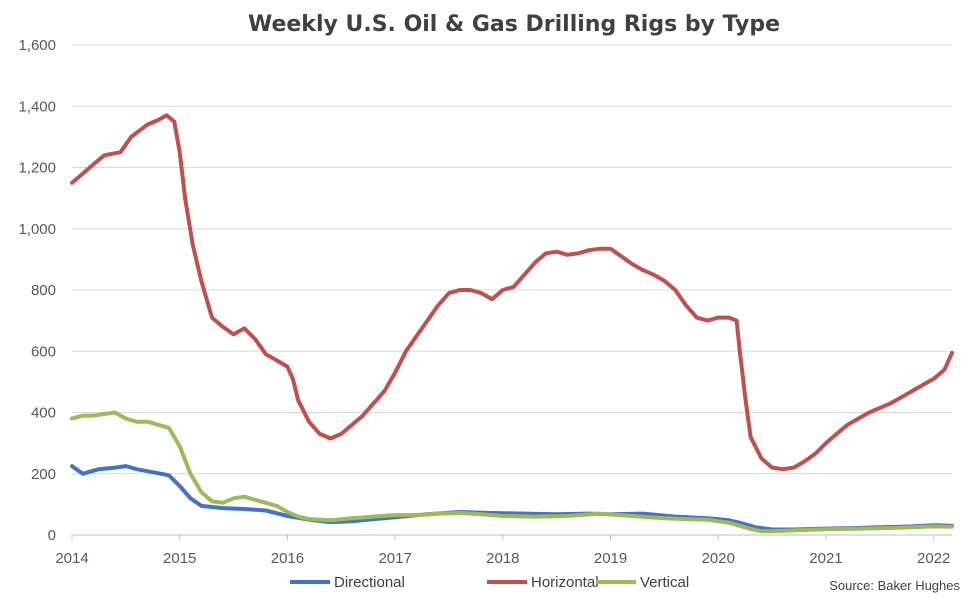  What do you see at coordinates (43, 290) in the screenshot?
I see `y-tick-label: 800` at bounding box center [43, 290].